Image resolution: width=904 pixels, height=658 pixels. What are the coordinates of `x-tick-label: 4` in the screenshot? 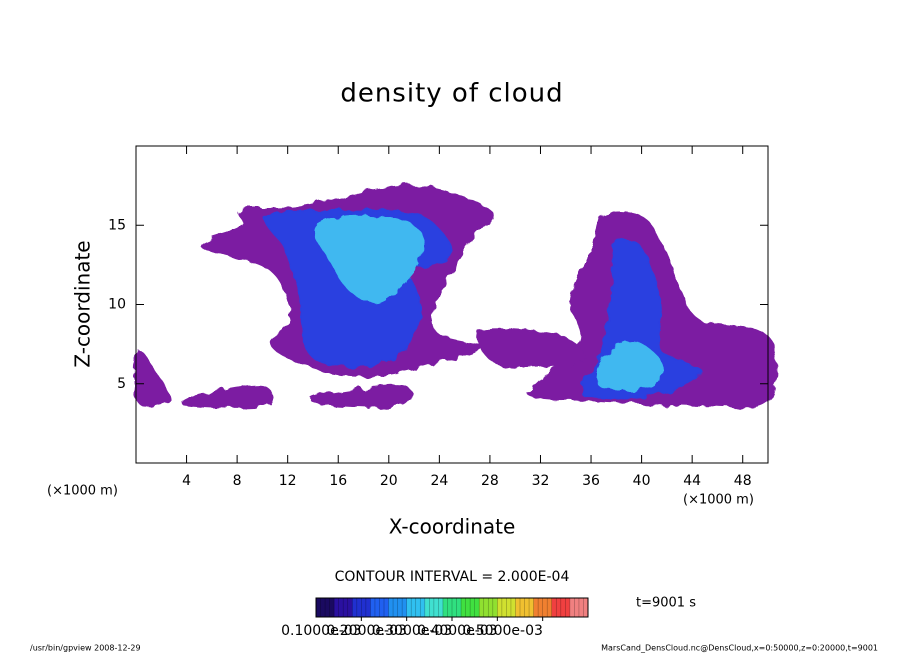 It's located at (186, 481).